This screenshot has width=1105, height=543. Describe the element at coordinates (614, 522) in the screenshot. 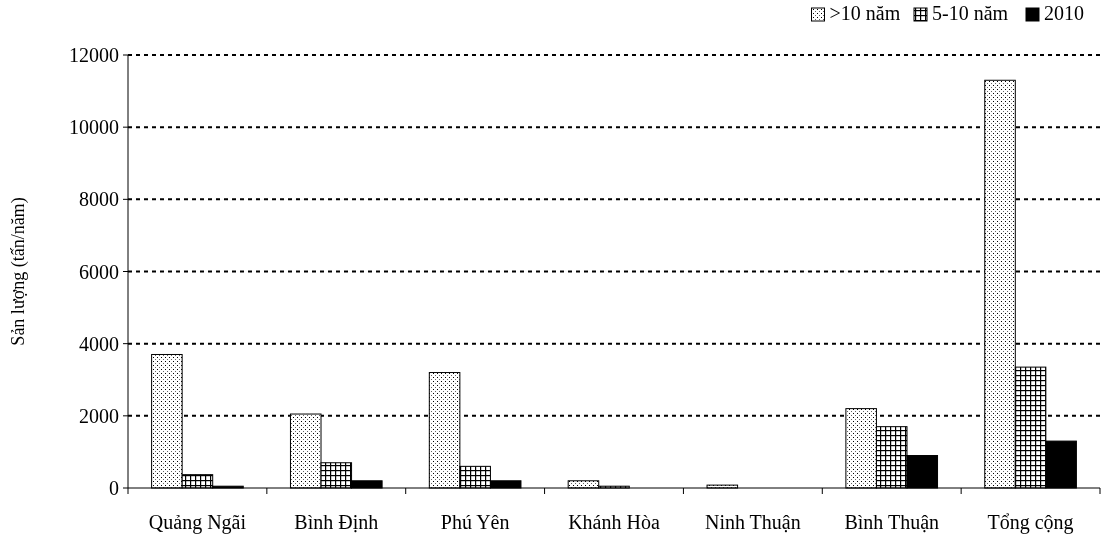

I see `x-tick-label: Khánh Hòa` at that location.